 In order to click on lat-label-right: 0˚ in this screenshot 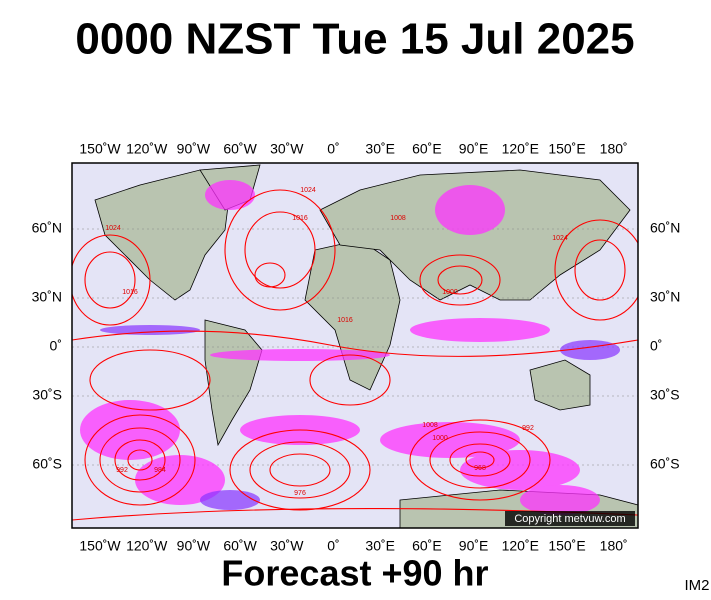, I will do `click(656, 346)`.